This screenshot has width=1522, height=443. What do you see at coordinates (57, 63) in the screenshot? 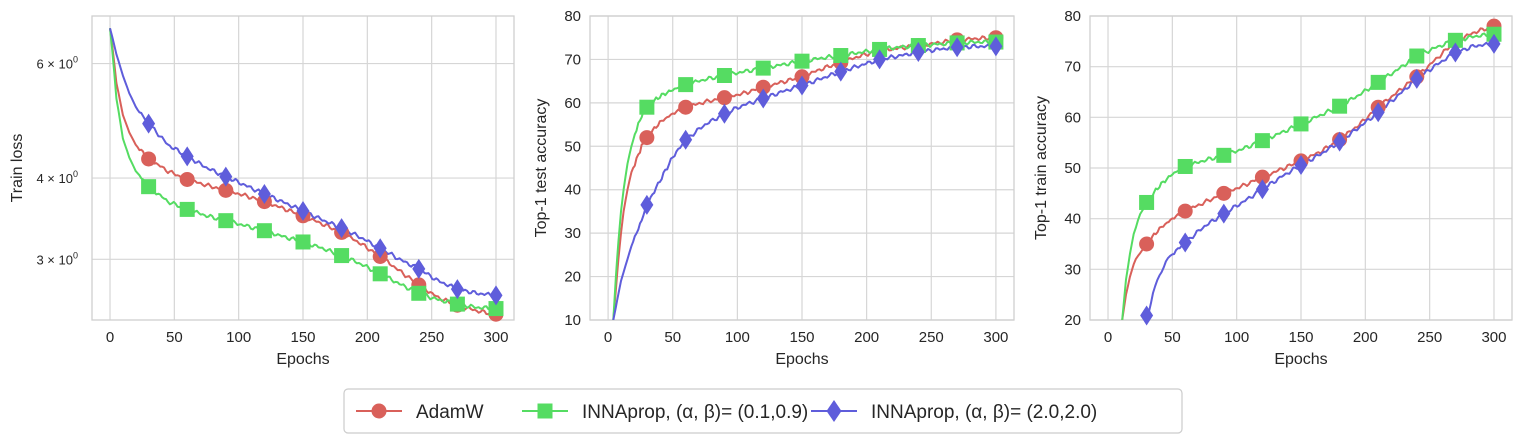
I see `y-tick-label: 6 × 100` at bounding box center [57, 63].